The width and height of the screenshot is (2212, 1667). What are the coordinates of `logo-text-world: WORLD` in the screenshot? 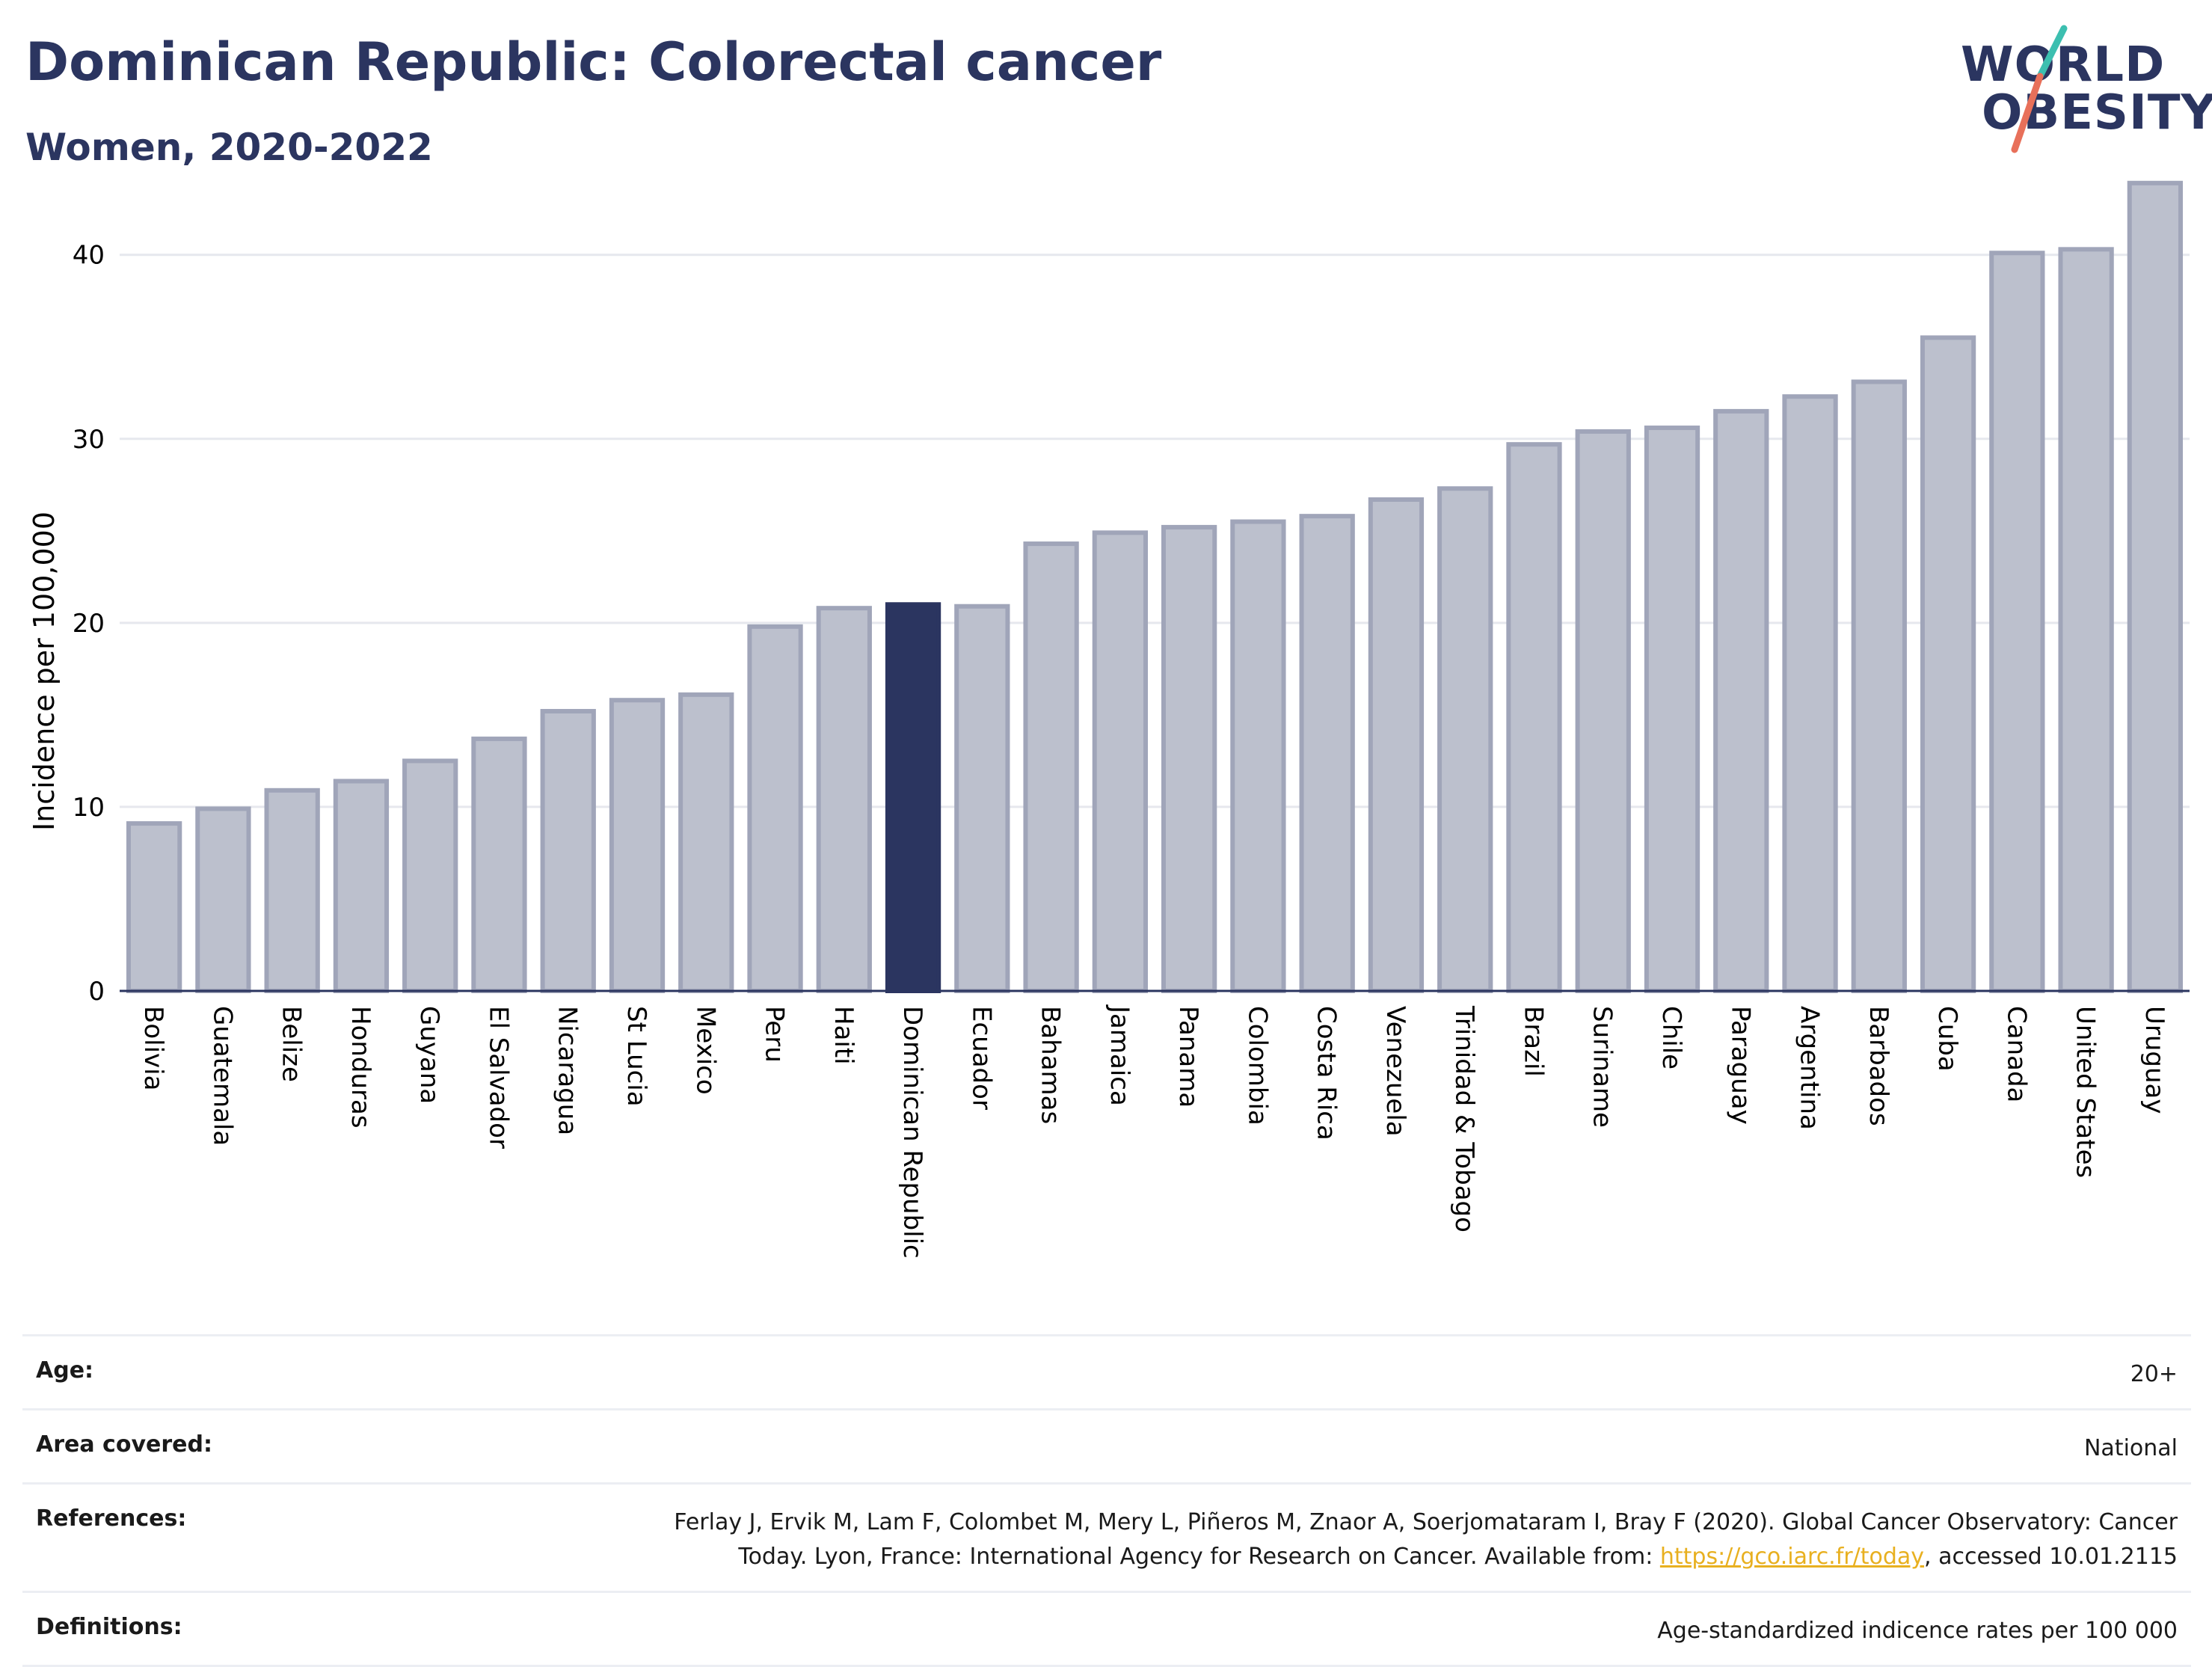 It's located at (2063, 65).